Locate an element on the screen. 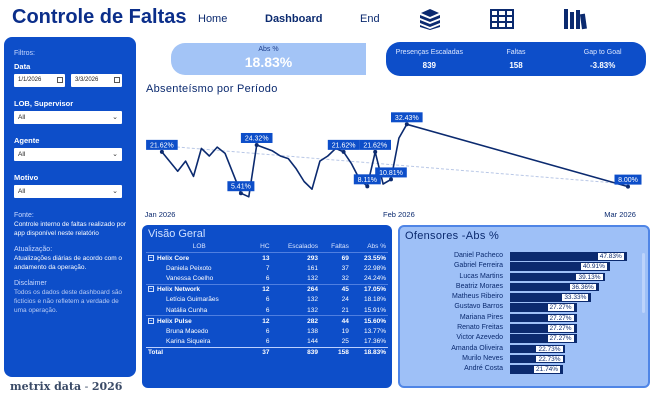  cell-lob: Daniela Peixoto is located at coordinates (199, 268).